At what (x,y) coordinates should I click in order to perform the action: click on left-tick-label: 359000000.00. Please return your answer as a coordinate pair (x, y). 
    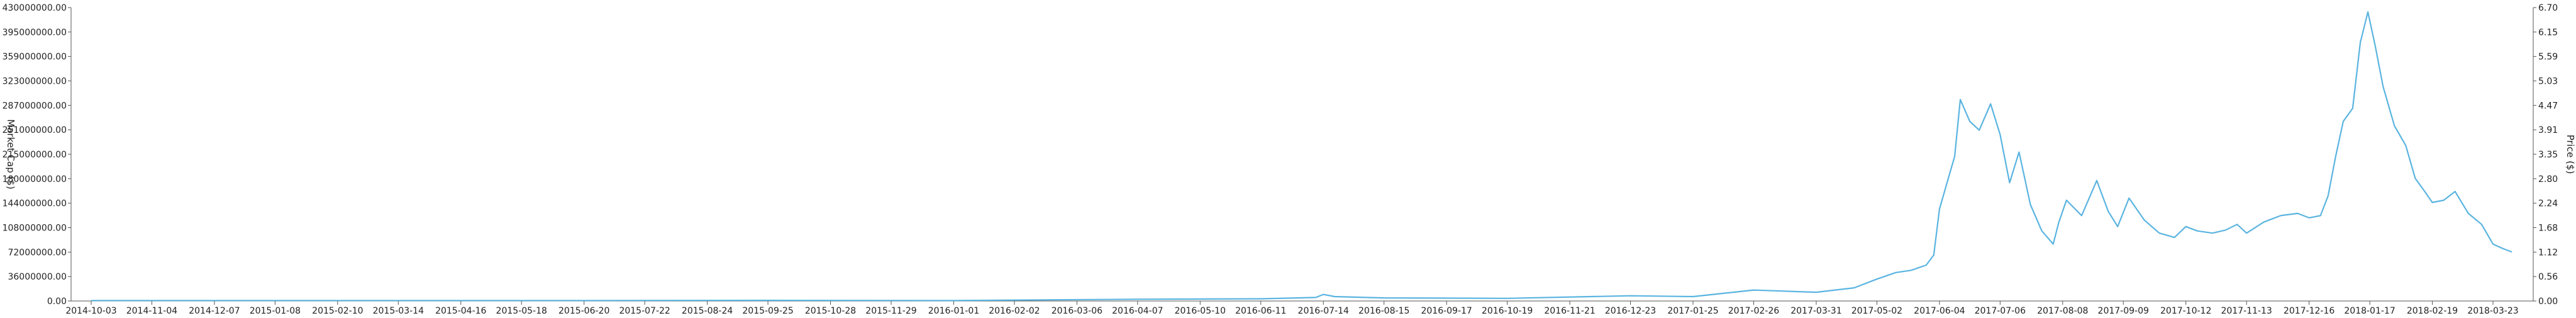
    Looking at the image, I should click on (35, 57).